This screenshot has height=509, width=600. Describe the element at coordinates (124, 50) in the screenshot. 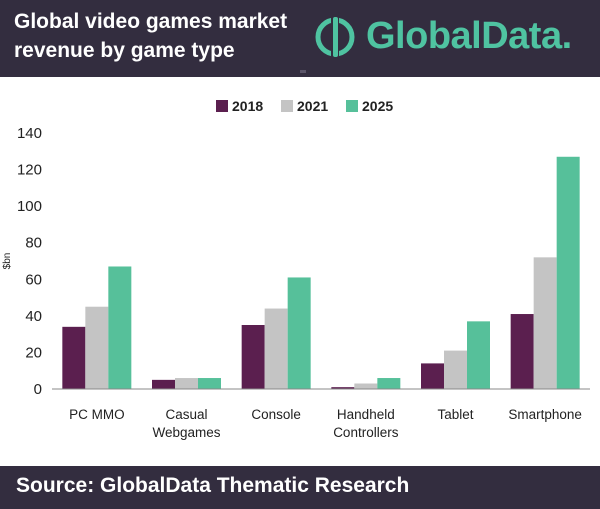

I see `title-line-2: revenue by game type` at that location.